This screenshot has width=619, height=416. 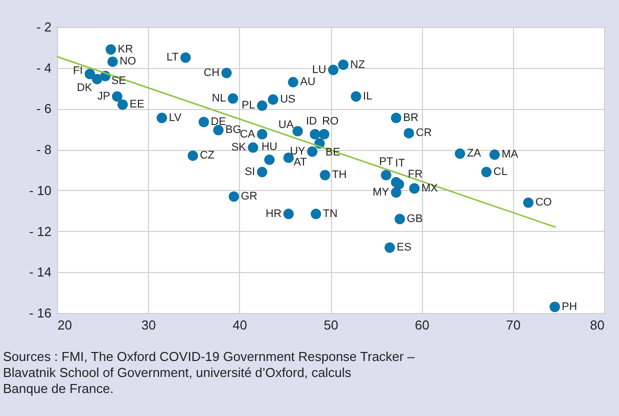 I want to click on annotation: LT, so click(x=172, y=58).